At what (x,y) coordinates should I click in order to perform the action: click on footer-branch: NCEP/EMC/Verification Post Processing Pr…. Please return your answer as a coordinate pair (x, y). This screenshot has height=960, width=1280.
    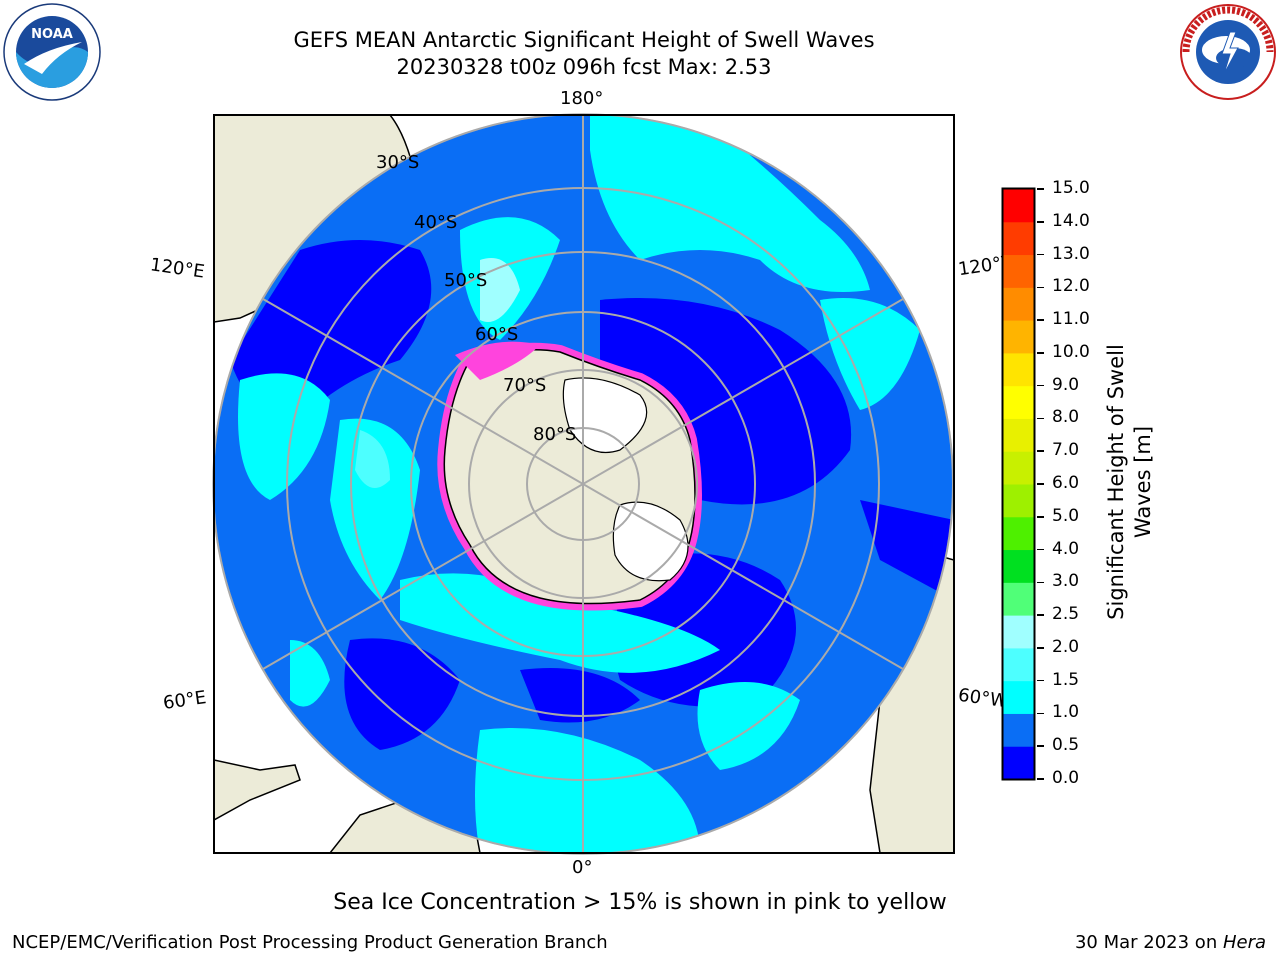
    Looking at the image, I should click on (310, 942).